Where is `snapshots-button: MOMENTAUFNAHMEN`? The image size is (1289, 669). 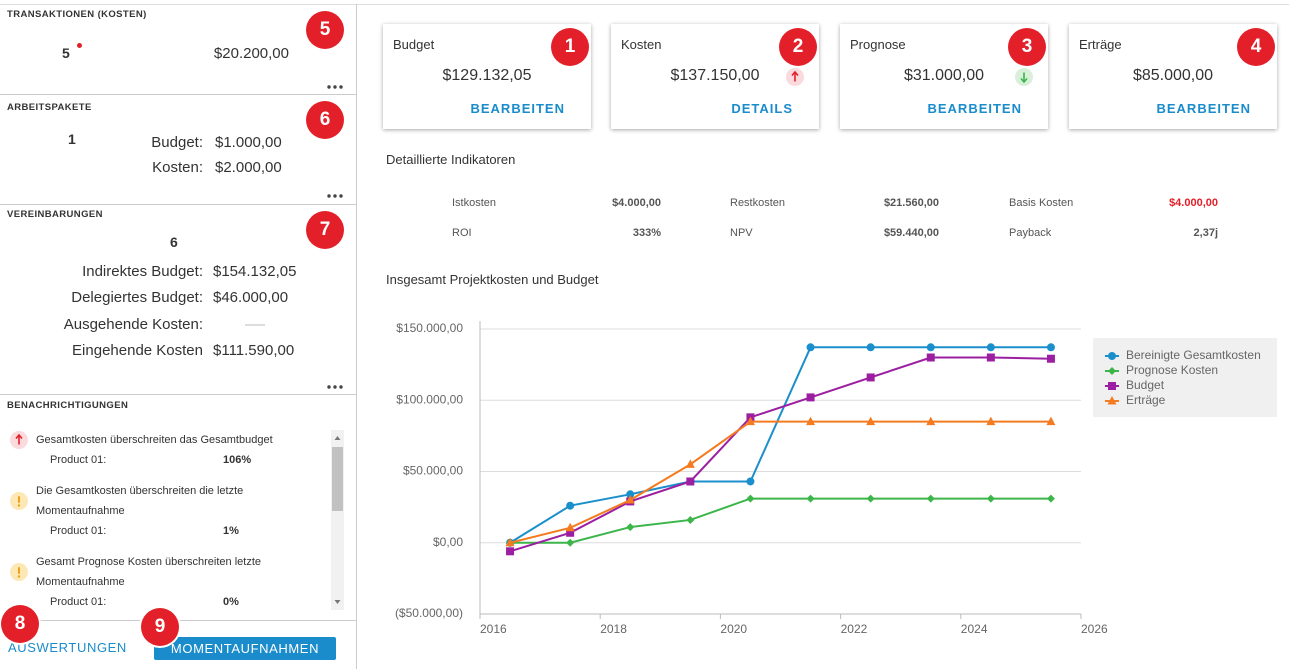
snapshots-button: MOMENTAUFNAHMEN is located at coordinates (245, 648).